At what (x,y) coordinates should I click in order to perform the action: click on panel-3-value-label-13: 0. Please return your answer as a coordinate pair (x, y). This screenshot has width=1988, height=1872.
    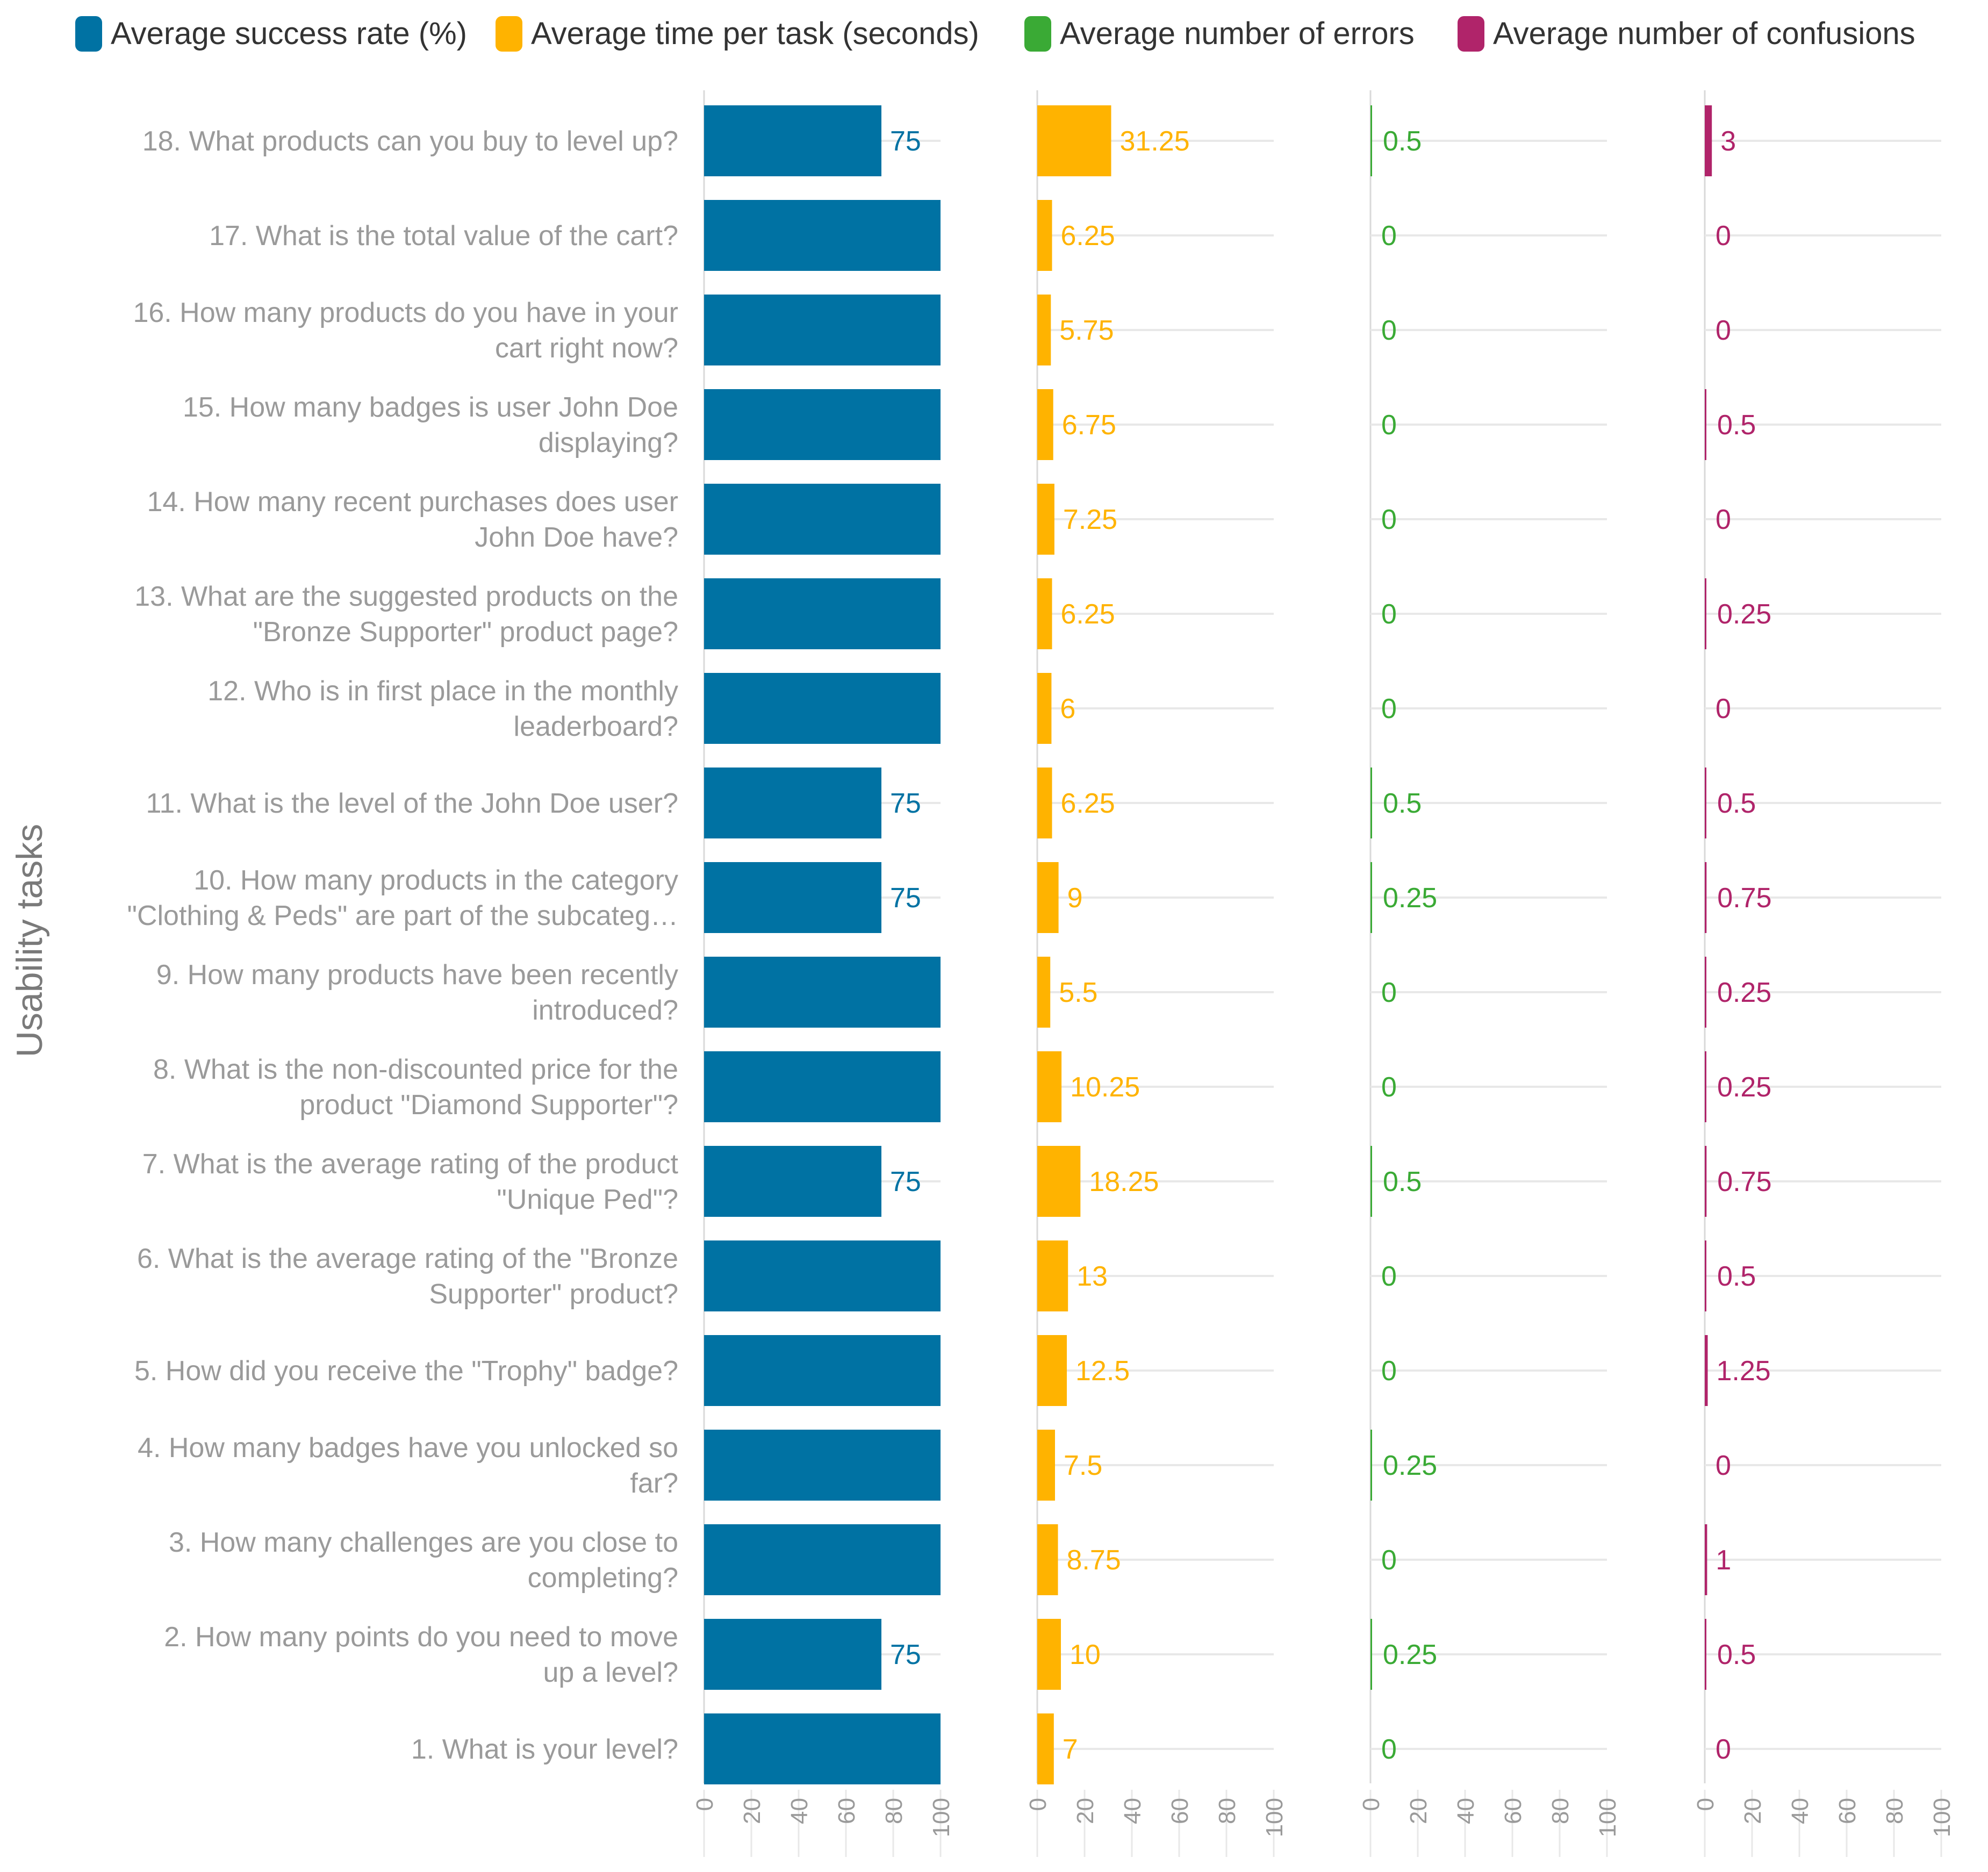
    Looking at the image, I should click on (1389, 1276).